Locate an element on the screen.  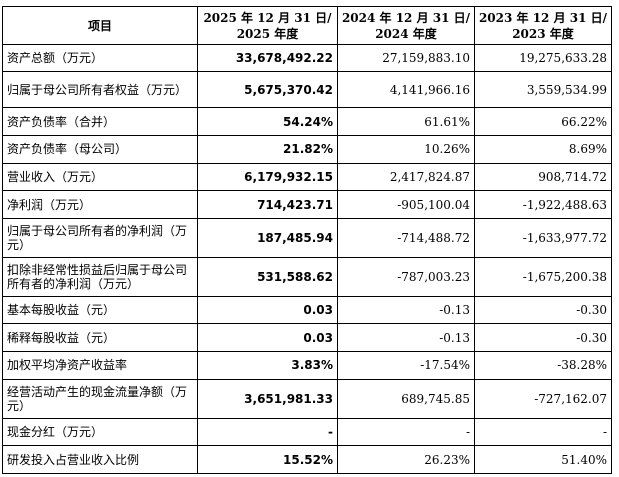
value-2023: -1,922,488.63 is located at coordinates (543, 205).